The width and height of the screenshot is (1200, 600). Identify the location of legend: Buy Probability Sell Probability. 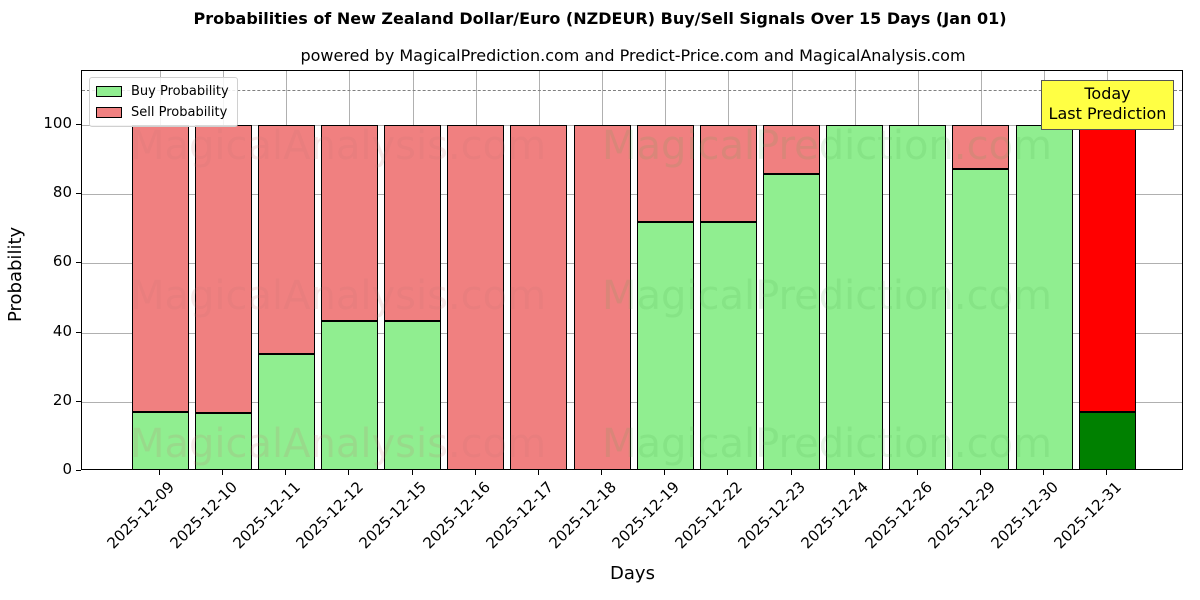
(163, 102).